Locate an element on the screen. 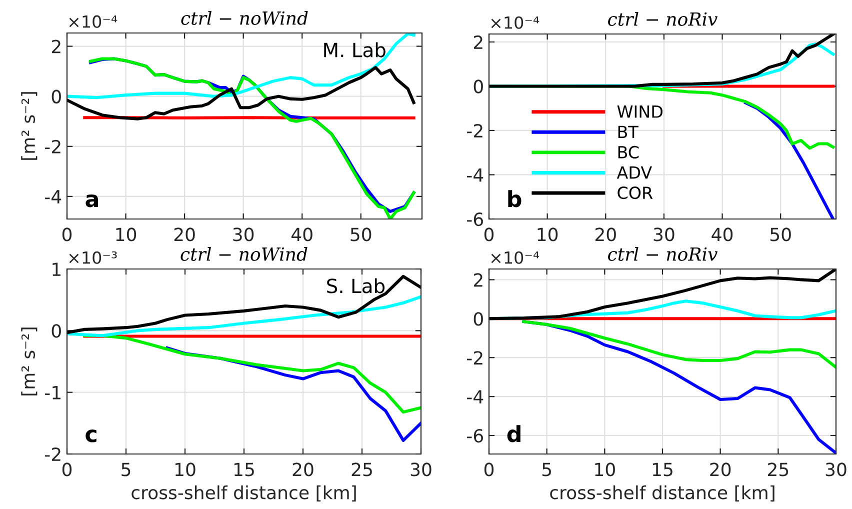 The width and height of the screenshot is (852, 509). annotation: c is located at coordinates (91, 436).